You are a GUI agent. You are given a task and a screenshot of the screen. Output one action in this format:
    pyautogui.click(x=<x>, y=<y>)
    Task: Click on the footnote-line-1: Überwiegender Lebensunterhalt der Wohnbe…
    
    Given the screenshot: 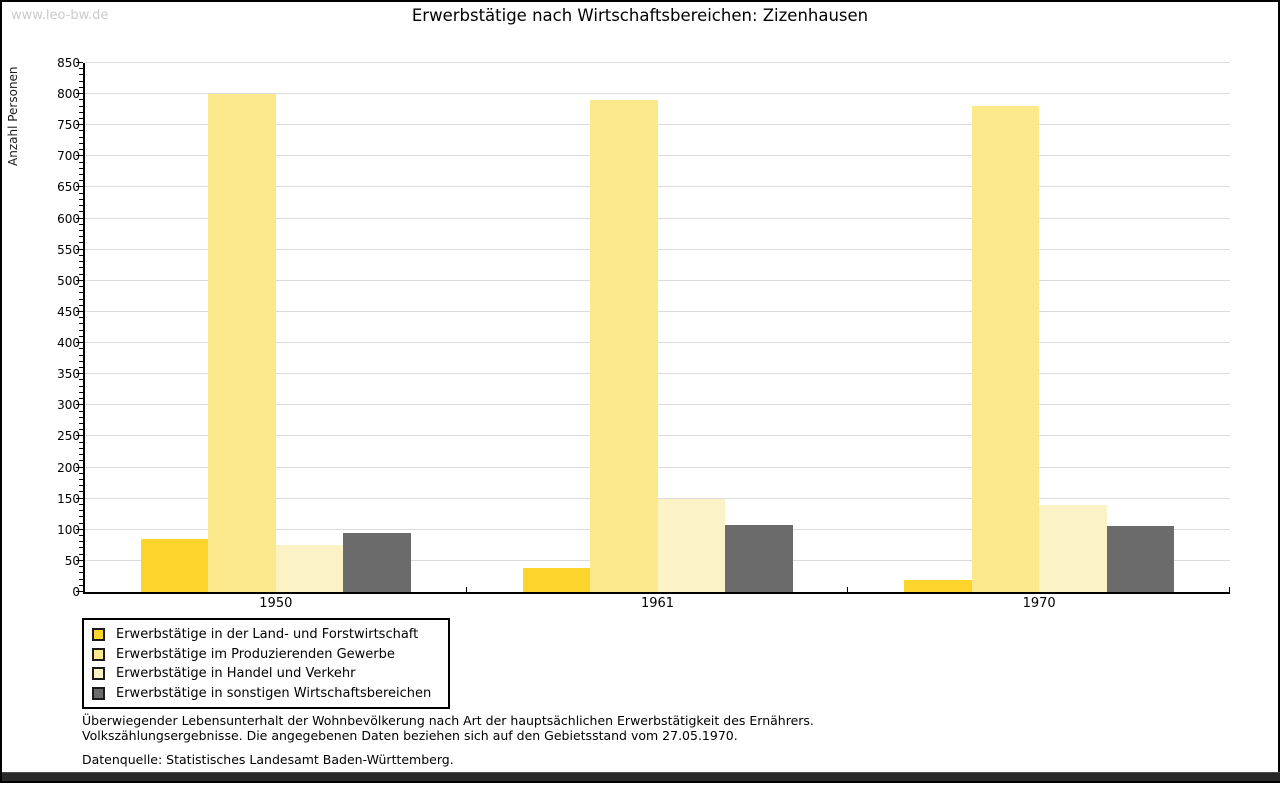 What is the action you would take?
    pyautogui.click(x=448, y=720)
    